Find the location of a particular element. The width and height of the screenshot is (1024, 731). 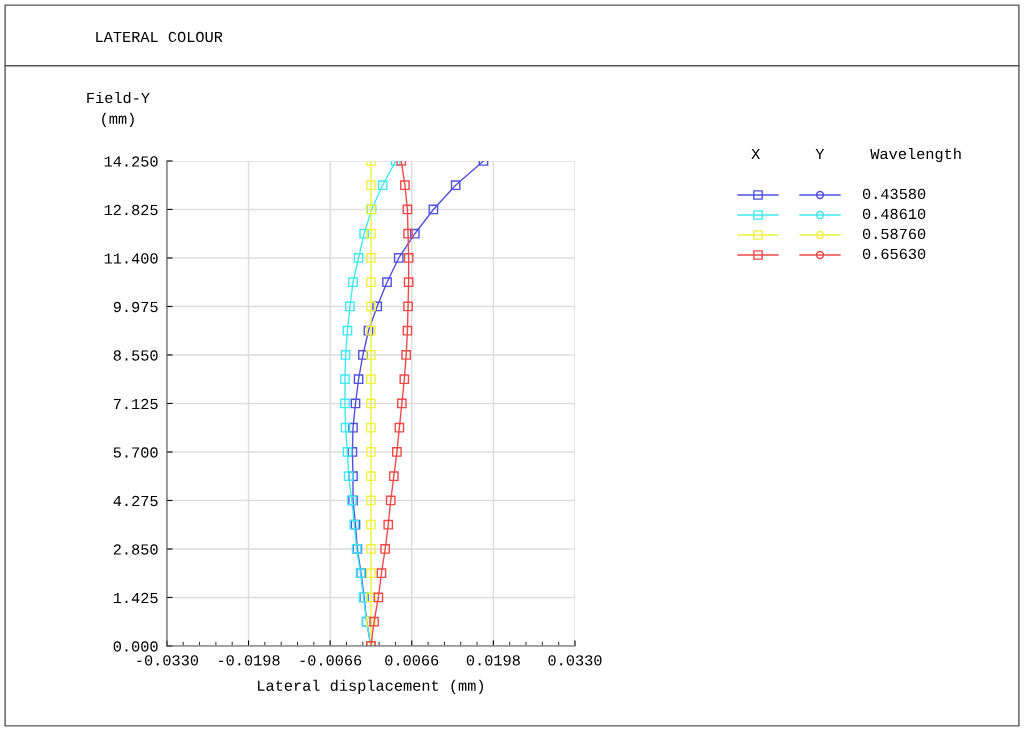

chart-title: LATERAL COLOUR is located at coordinates (159, 37).